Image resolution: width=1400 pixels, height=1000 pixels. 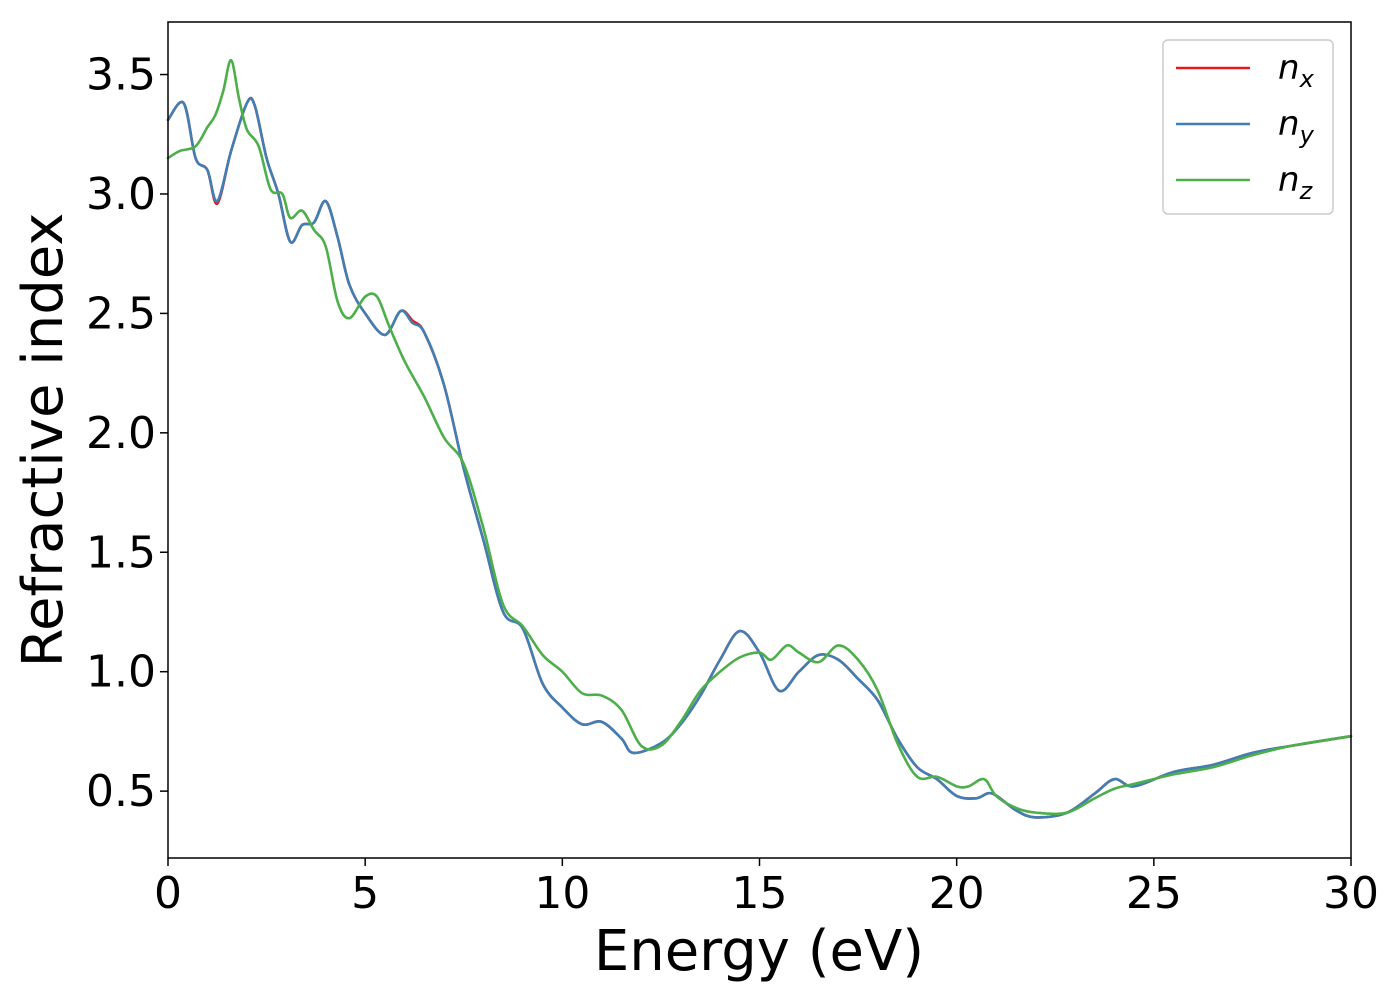 I want to click on y-tick-label: 2.5, so click(x=121, y=313).